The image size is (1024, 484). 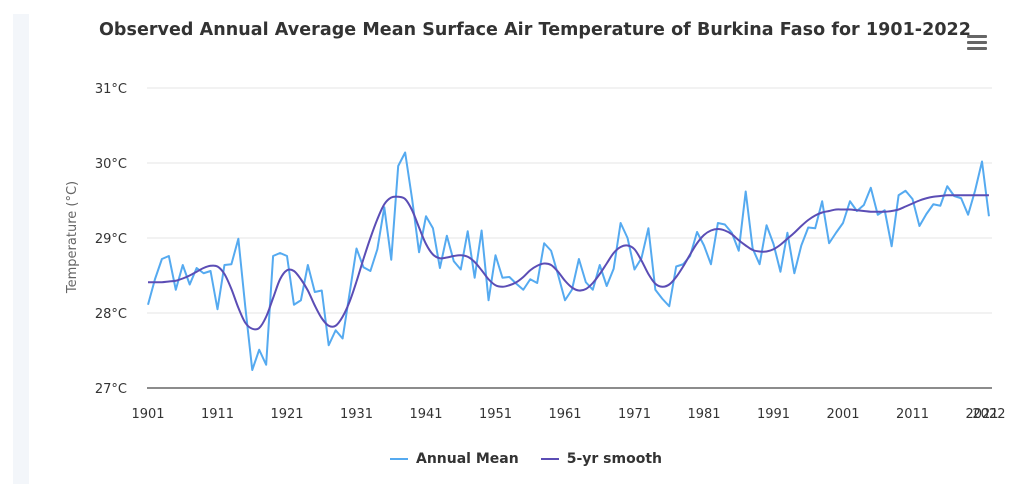 I want to click on legend-item-annual-mean: Annual Mean, so click(x=454, y=459).